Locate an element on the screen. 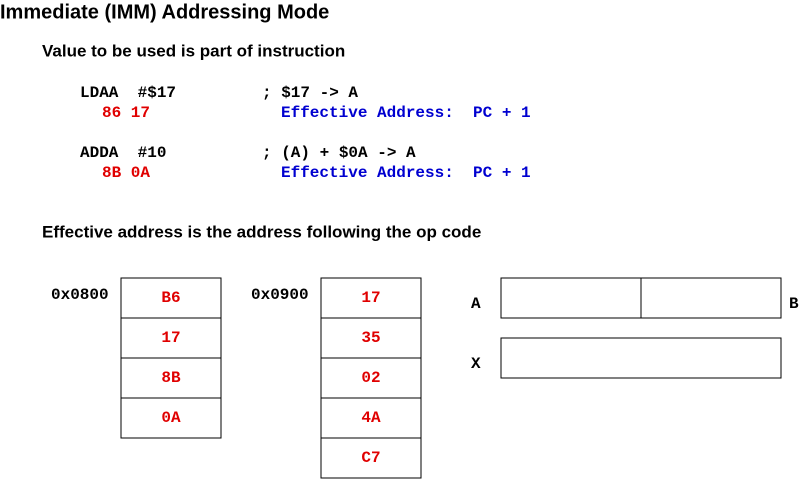 The height and width of the screenshot is (480, 801). instruction: ADDA #10 is located at coordinates (123, 153).